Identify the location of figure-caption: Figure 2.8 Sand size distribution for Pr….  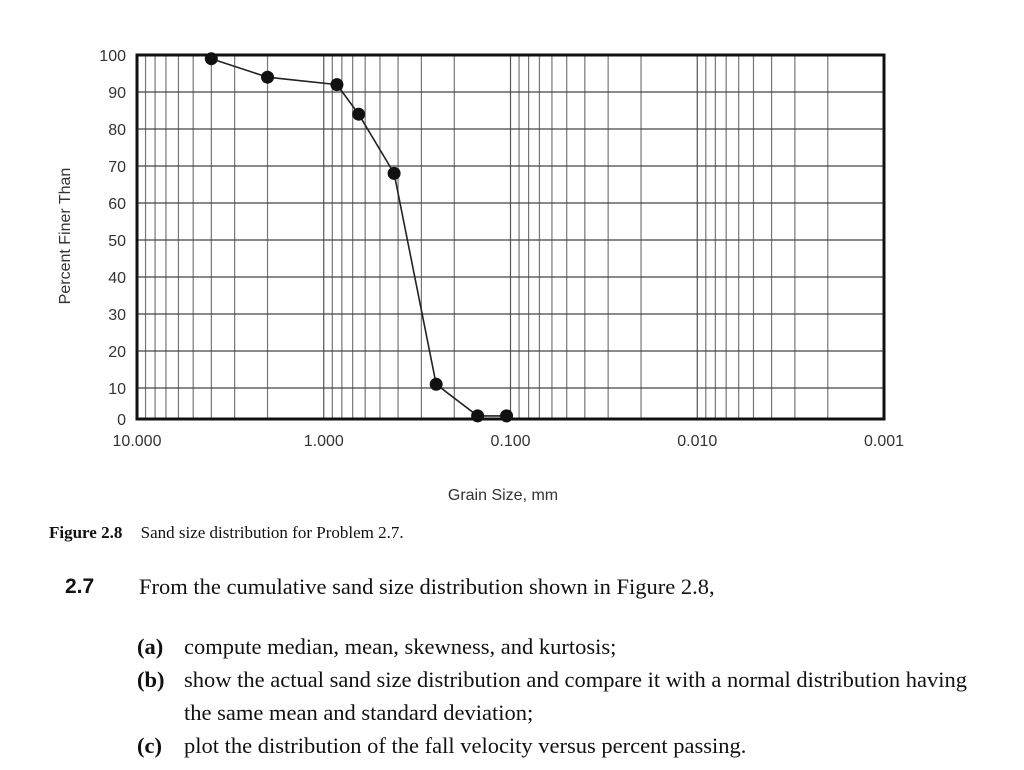
(226, 533).